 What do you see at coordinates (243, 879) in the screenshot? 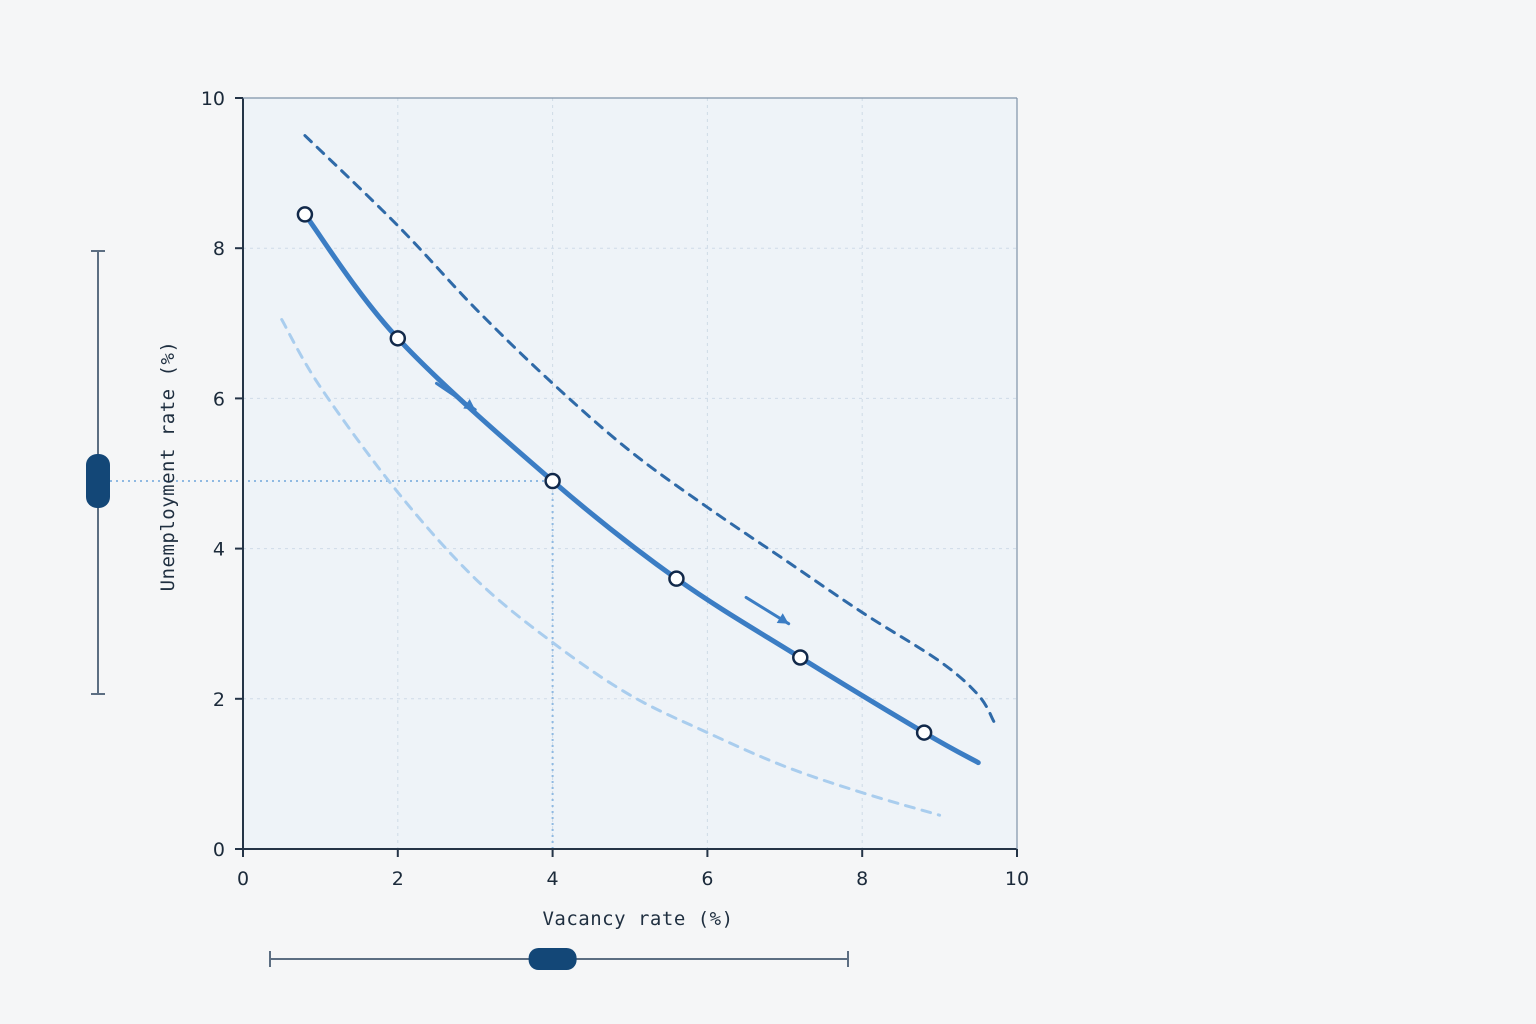
I see `x-tick-label: 0` at bounding box center [243, 879].